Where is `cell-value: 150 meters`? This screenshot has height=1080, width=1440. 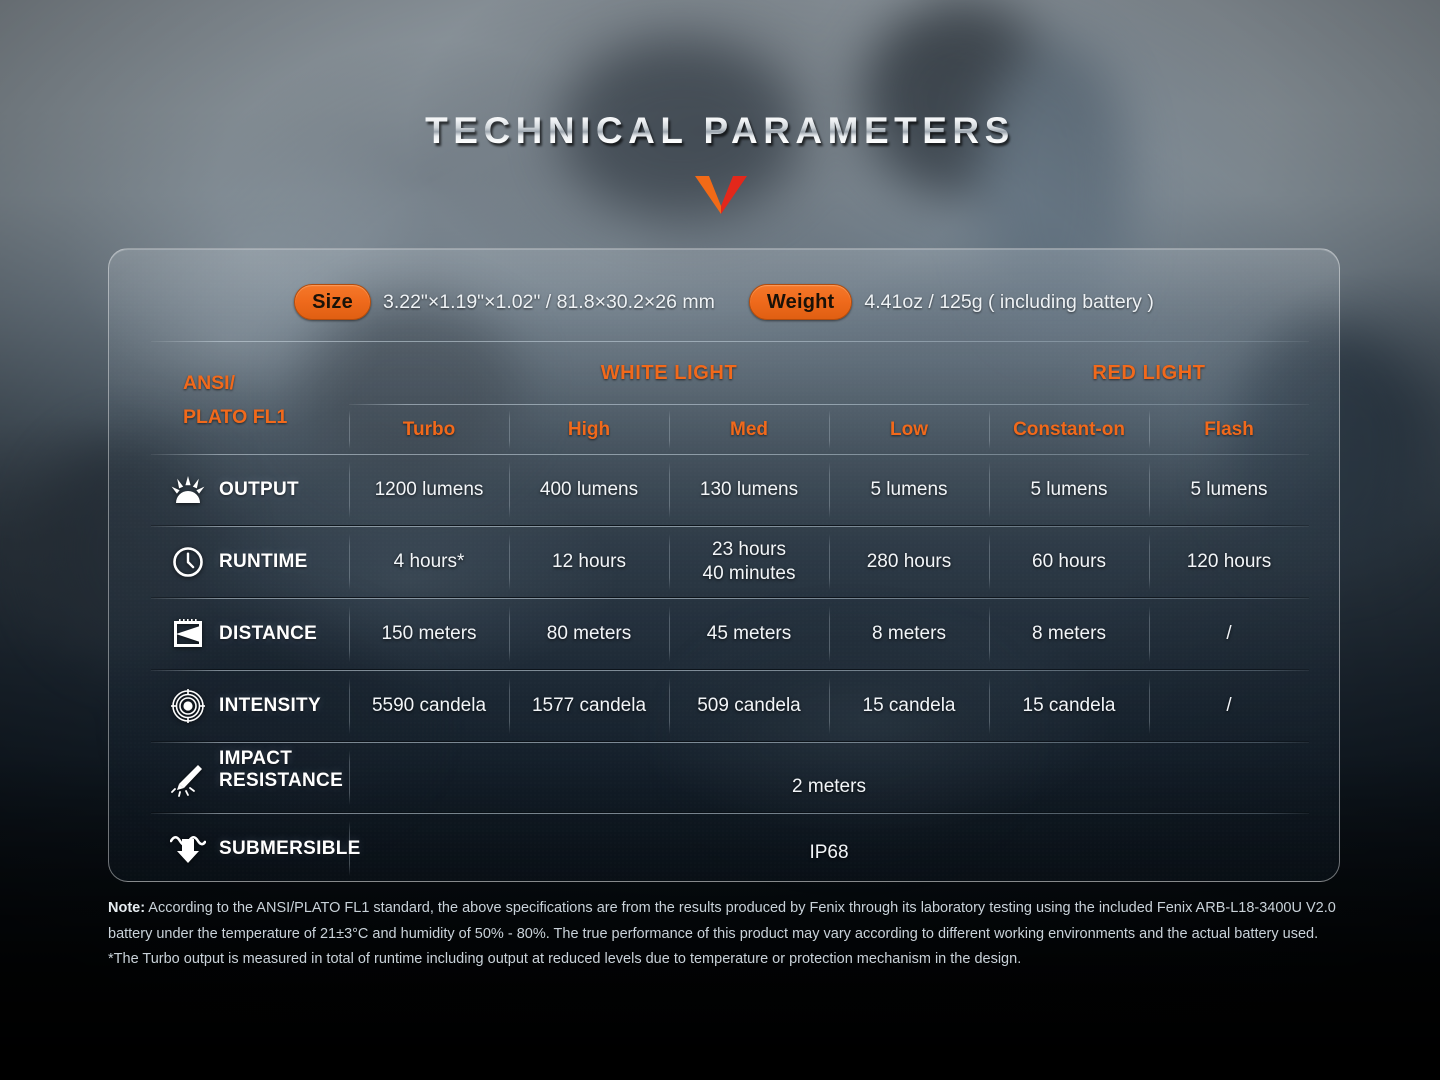
cell-value: 150 meters is located at coordinates (429, 633).